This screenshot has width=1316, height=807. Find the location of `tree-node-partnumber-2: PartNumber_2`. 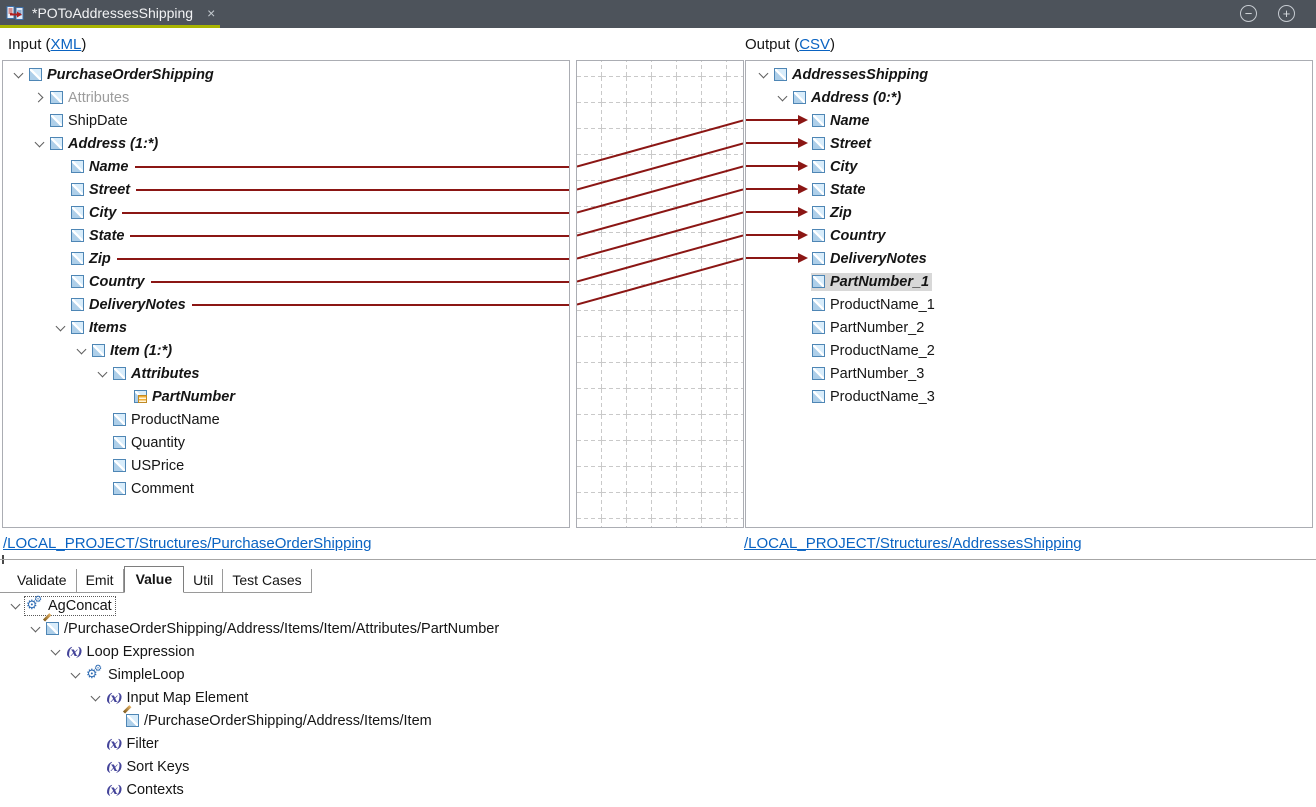

tree-node-partnumber-2: PartNumber_2 is located at coordinates (1029, 327).